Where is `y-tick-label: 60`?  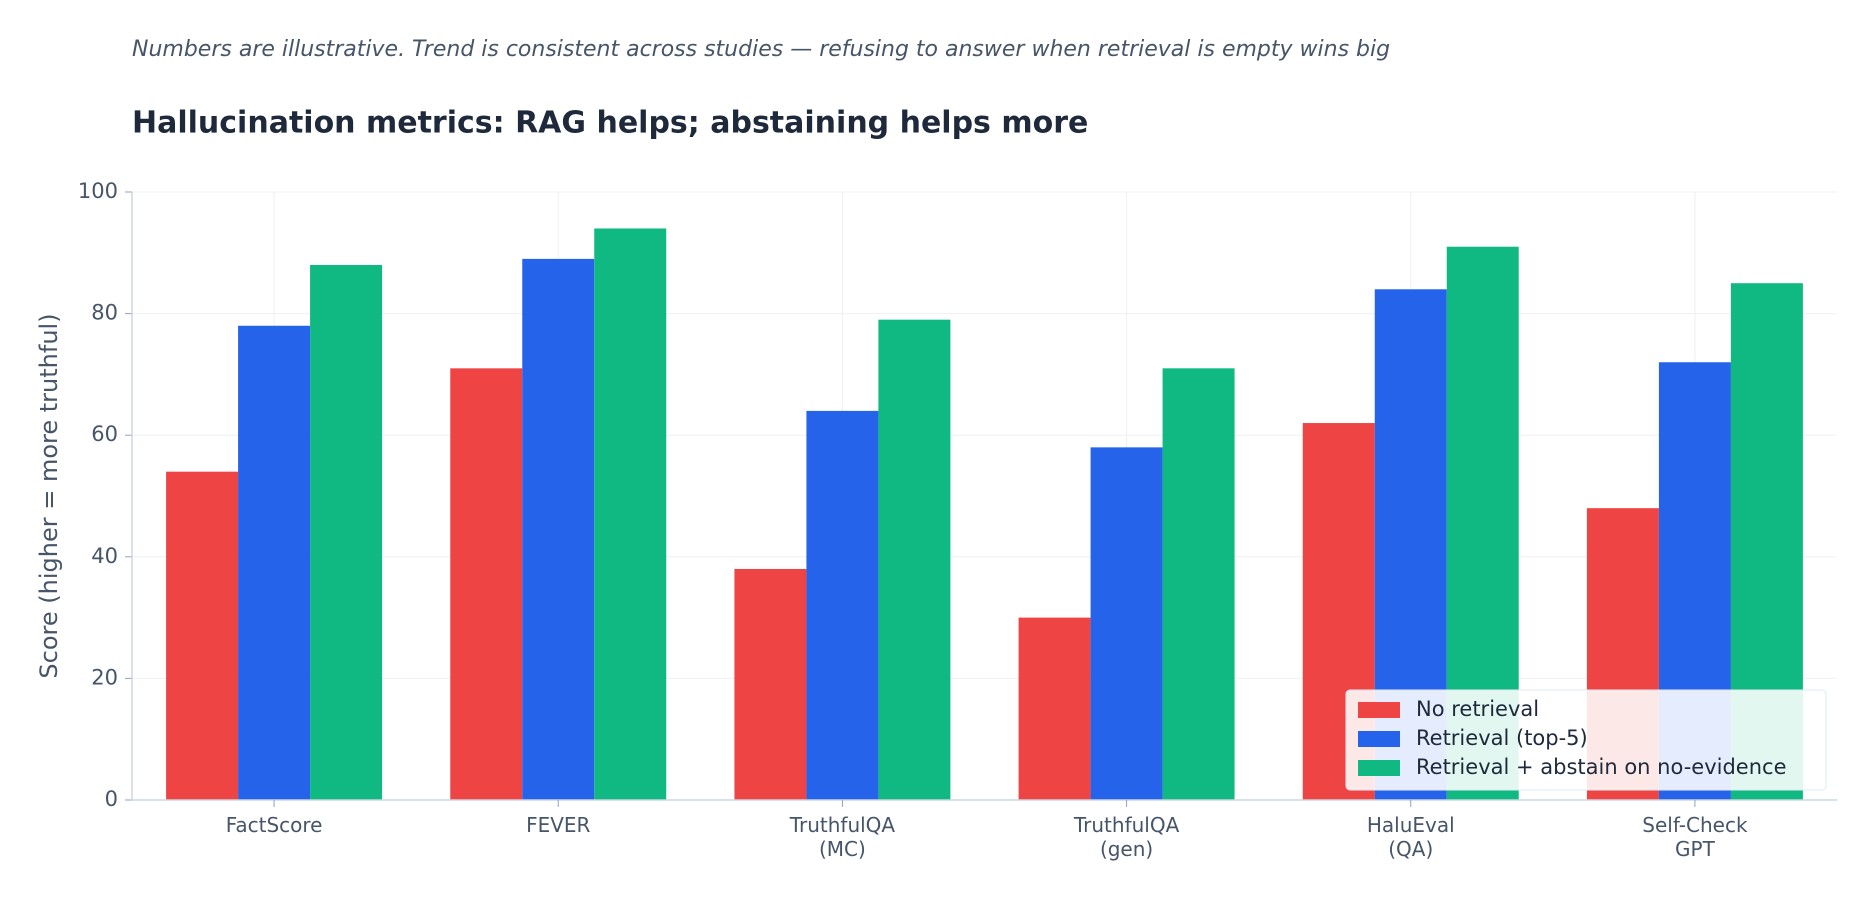 y-tick-label: 60 is located at coordinates (104, 434).